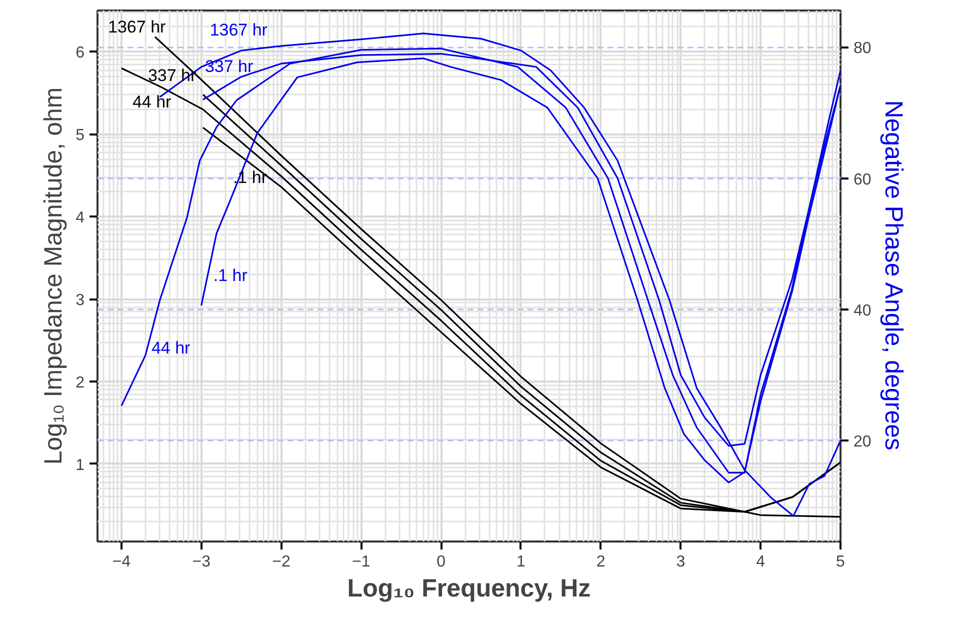  I want to click on x-tick-label: 5, so click(841, 562).